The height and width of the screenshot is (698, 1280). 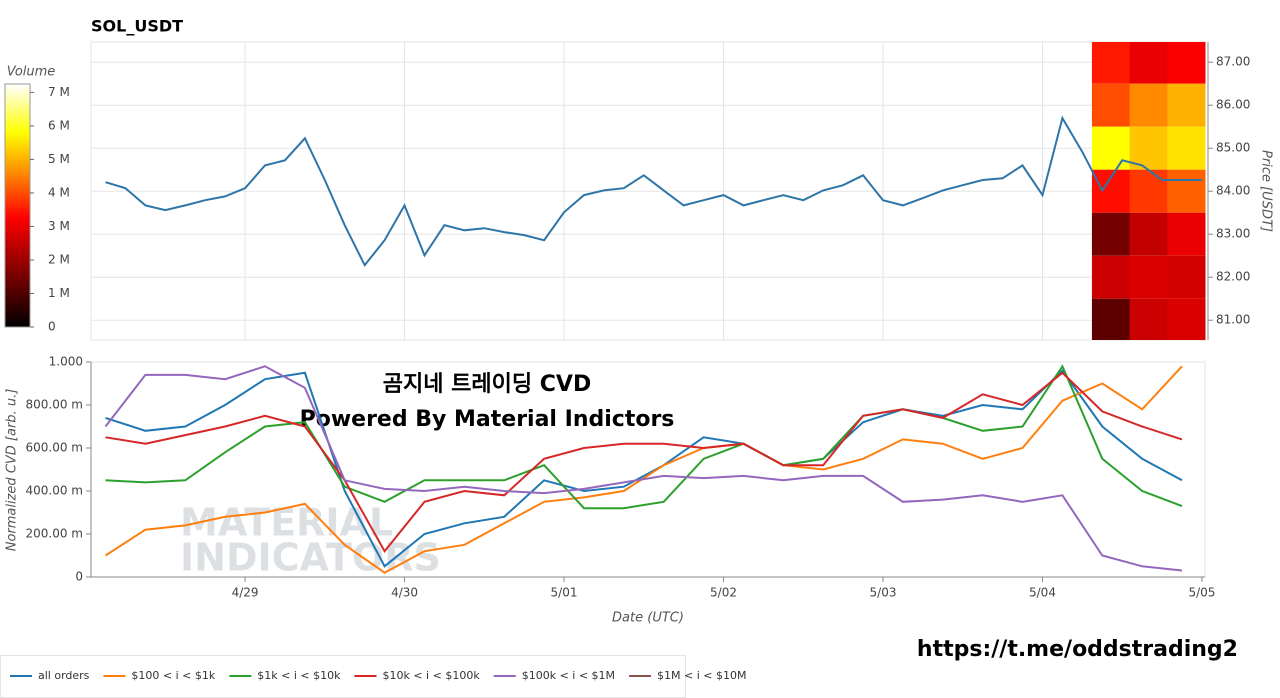 I want to click on y-tick-label: 400.00 m, so click(x=55, y=491).